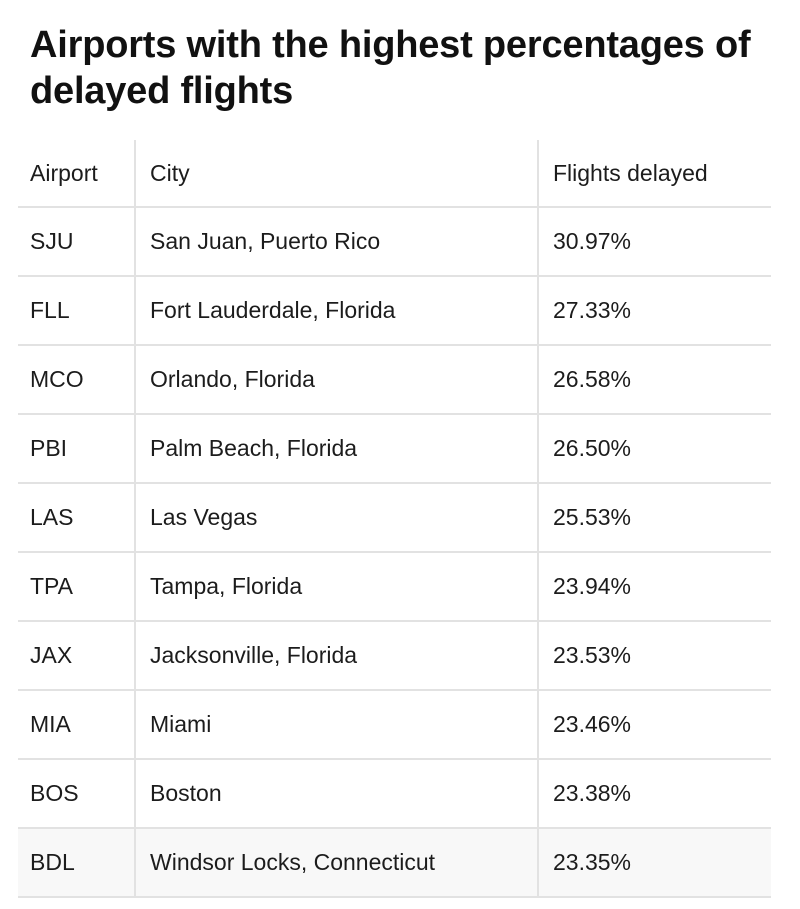 This screenshot has width=800, height=909. Describe the element at coordinates (654, 449) in the screenshot. I see `delay-percentage-cell: 26.50%` at that location.